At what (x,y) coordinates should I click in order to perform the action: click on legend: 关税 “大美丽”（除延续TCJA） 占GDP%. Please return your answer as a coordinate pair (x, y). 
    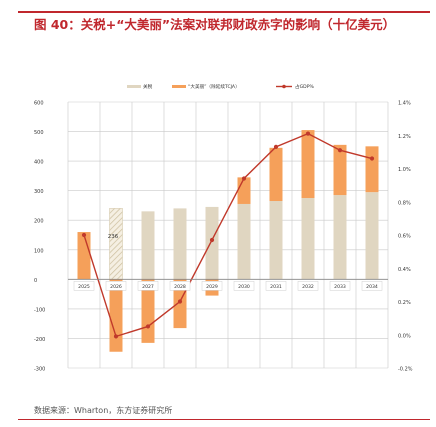
    Looking at the image, I should click on (220, 86).